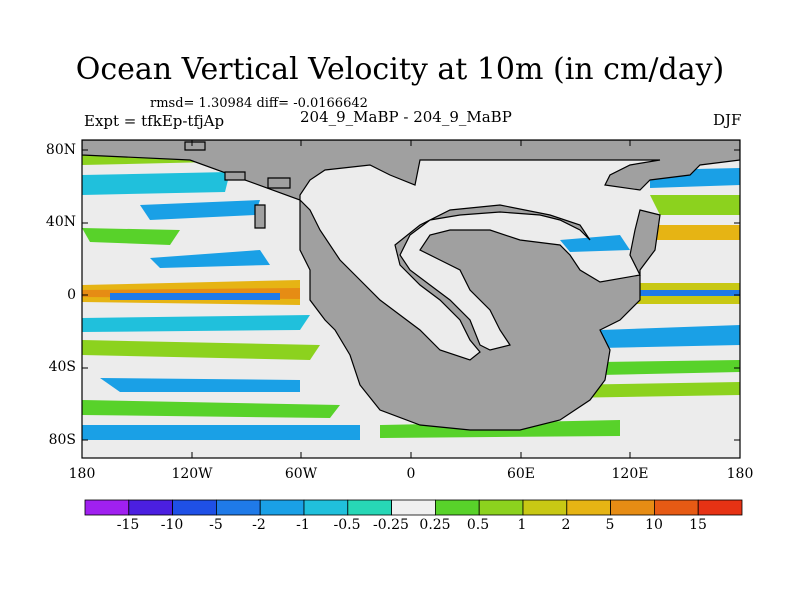  I want to click on colorbar-label: 5, so click(610, 525).